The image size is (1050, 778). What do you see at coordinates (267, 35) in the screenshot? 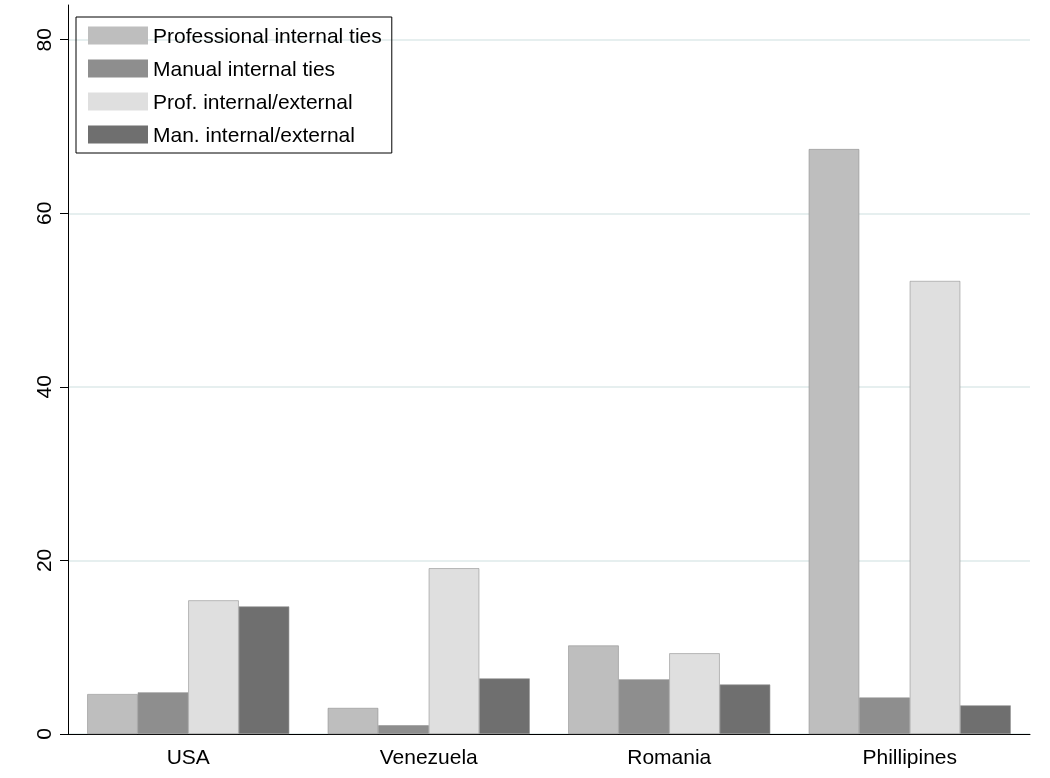
I see `legend-label: Professional internal ties` at bounding box center [267, 35].